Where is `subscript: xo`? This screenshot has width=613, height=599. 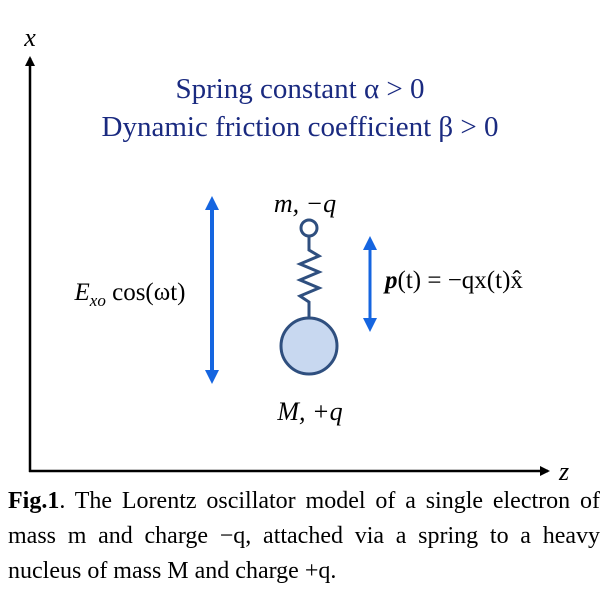
subscript: xo is located at coordinates (97, 300).